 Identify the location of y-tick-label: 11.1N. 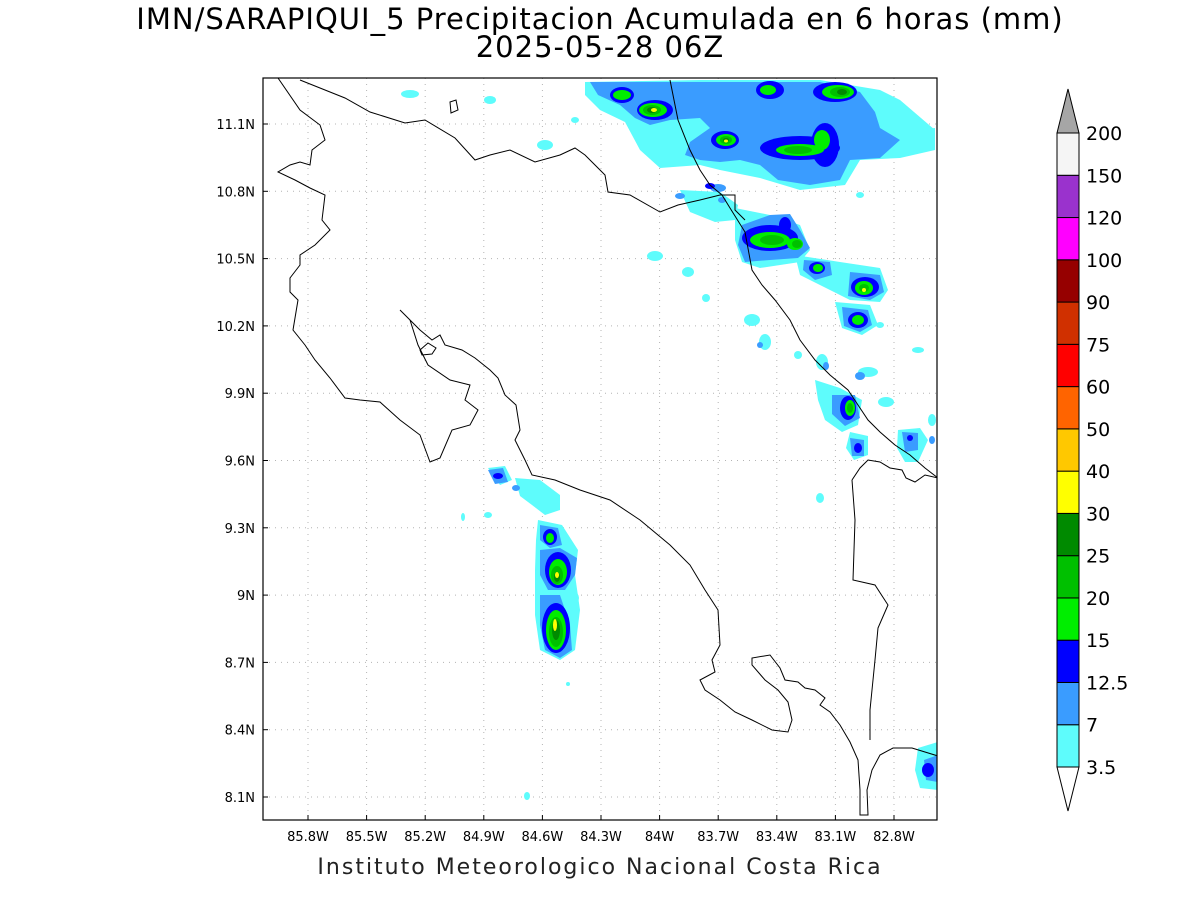
(235, 125).